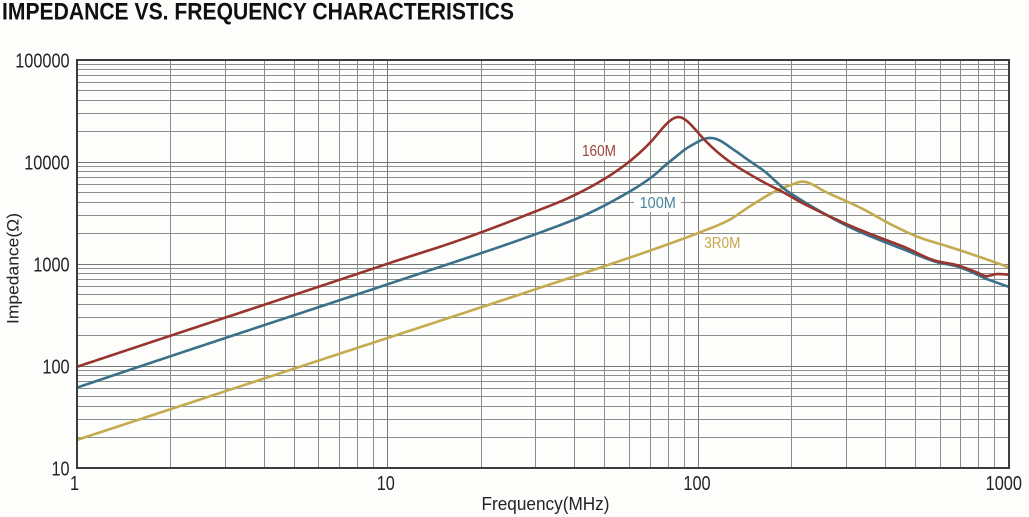  Describe the element at coordinates (258, 12) in the screenshot. I see `svg-text:IMPEDANCE VS. FREQUENCY CHARAC: IMPEDANCE VS. FREQUENCY CHARACTERISTICS` at that location.